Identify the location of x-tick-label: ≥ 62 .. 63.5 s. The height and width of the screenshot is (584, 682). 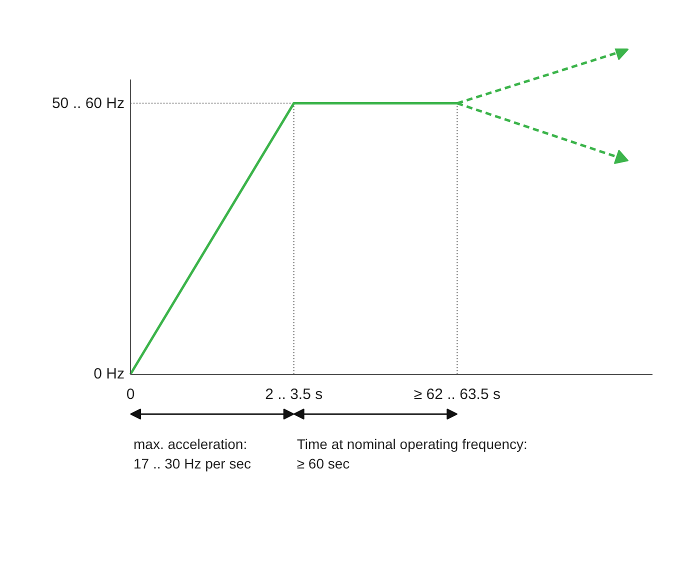
(457, 395).